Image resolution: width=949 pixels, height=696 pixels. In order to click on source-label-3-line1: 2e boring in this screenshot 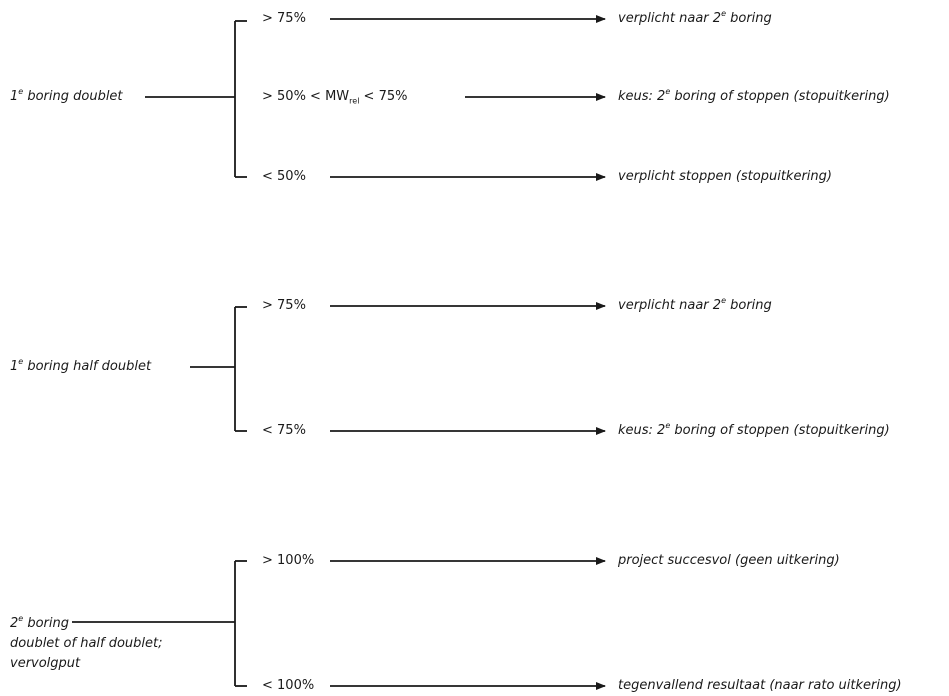, I will do `click(39, 622)`.